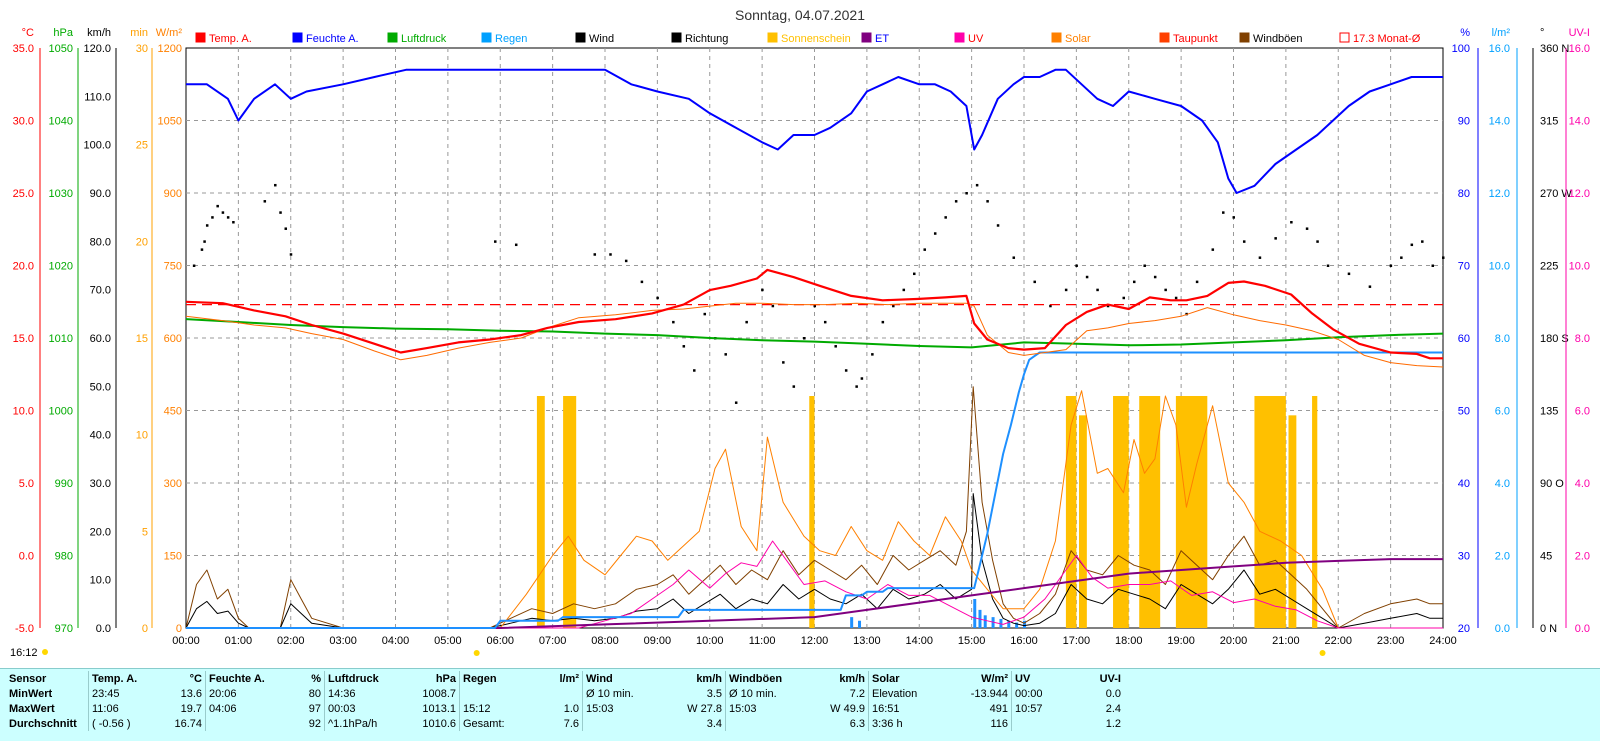 This screenshot has height=741, width=1600. Describe the element at coordinates (1546, 557) in the screenshot. I see `direction-tick-label: 45` at that location.